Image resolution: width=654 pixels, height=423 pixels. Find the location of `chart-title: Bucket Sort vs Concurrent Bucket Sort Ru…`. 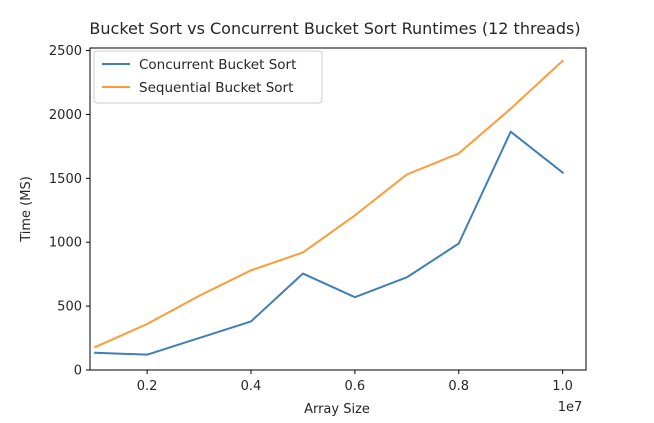

chart-title: Bucket Sort vs Concurrent Bucket Sort Ru… is located at coordinates (334, 28).